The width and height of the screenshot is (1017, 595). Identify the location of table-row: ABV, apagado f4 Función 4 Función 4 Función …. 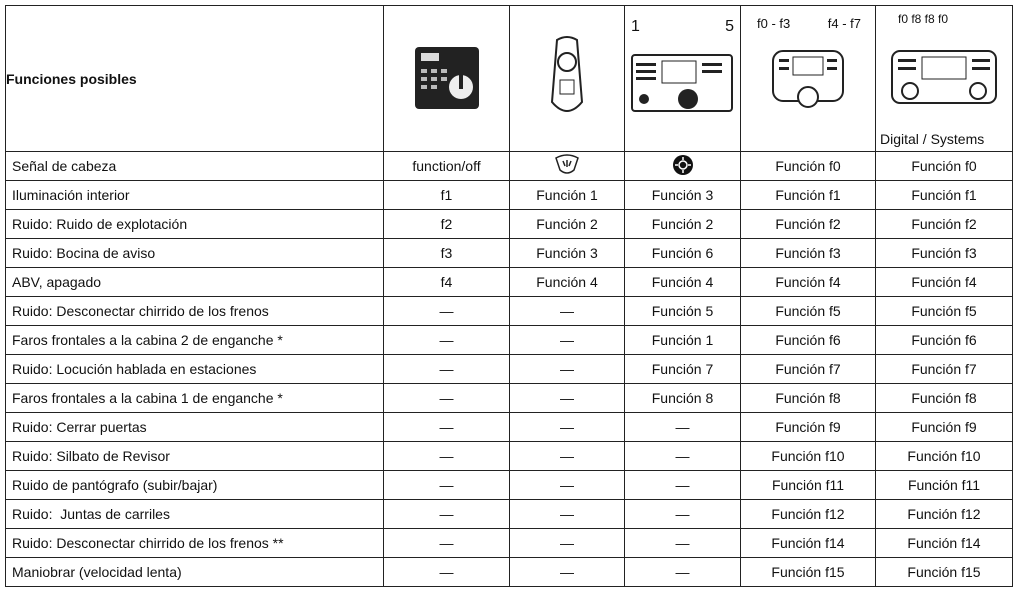
(509, 282).